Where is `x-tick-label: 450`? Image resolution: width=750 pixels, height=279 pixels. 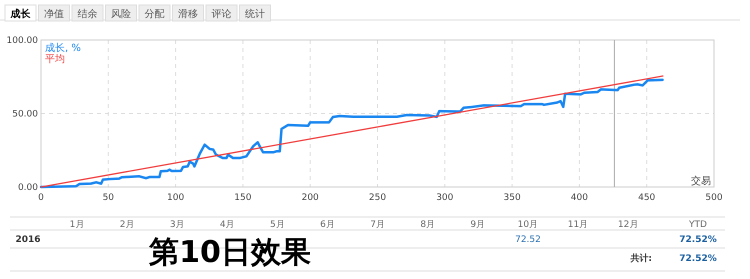 x-tick-label: 450 is located at coordinates (647, 198).